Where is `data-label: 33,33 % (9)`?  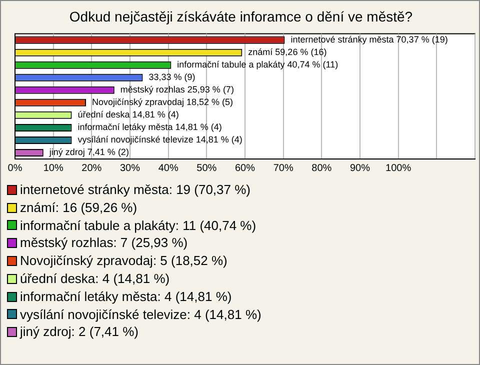
data-label: 33,33 % (9) is located at coordinates (172, 77).